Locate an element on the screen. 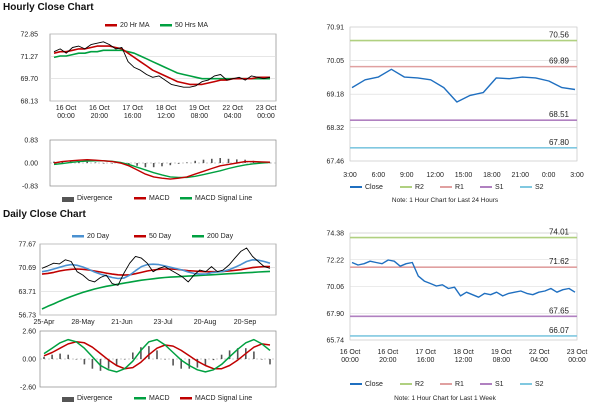  hourly-levels-xtick-2: 9:00 is located at coordinates (407, 175).